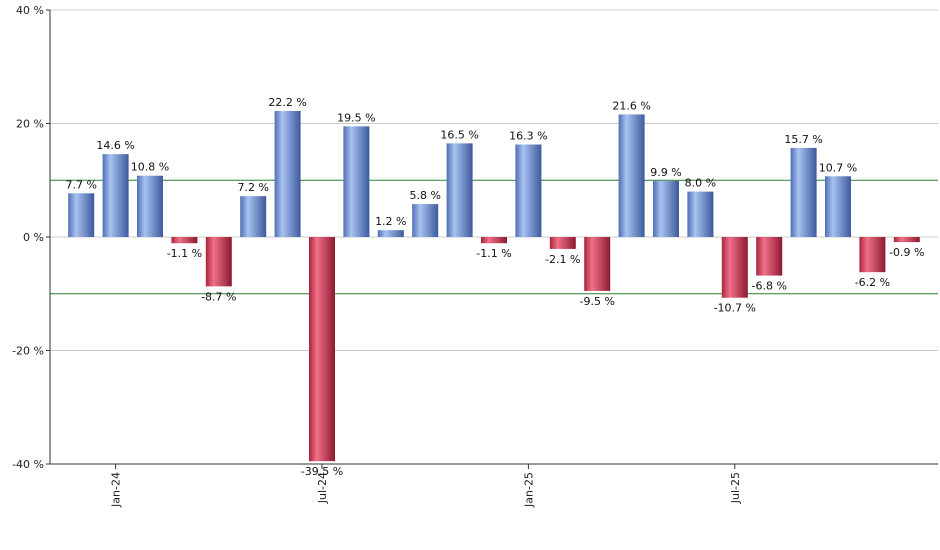 The image size is (940, 550). I want to click on data-label: -6.8 %, so click(768, 286).